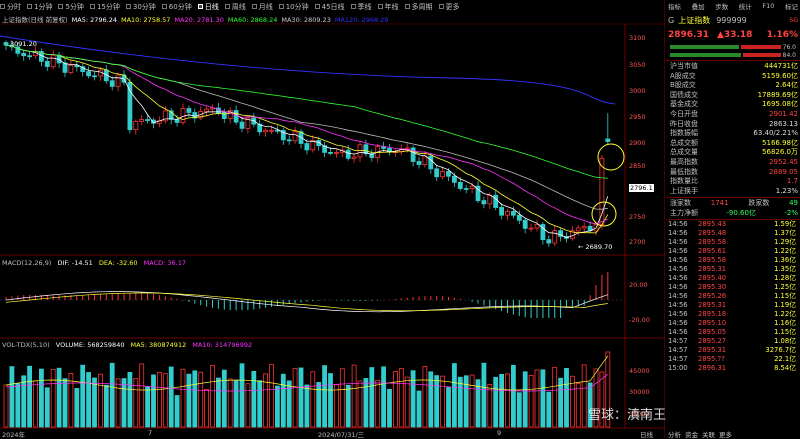 The width and height of the screenshot is (800, 439). Describe the element at coordinates (329, 7) in the screenshot. I see `period-tab: 45日线` at that location.